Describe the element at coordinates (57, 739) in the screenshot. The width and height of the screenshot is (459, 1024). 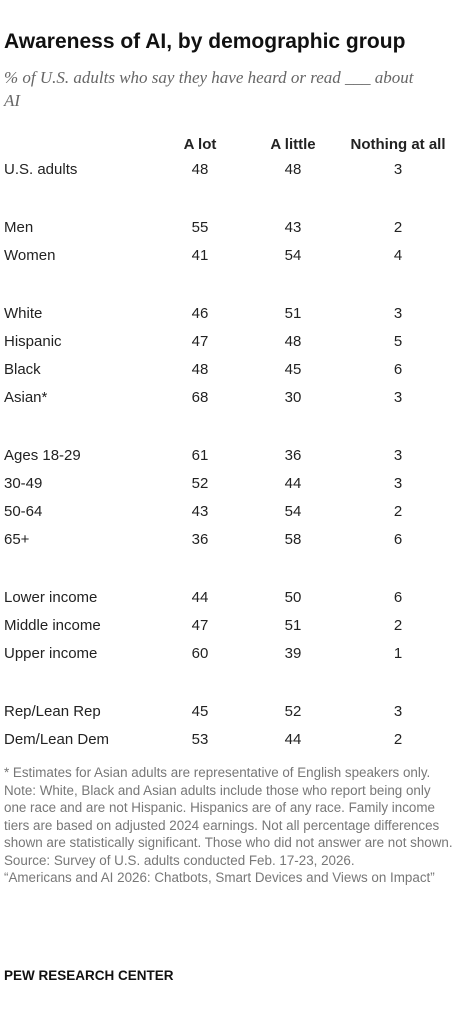
I see `row-label: Dem/Lean Dem` at that location.